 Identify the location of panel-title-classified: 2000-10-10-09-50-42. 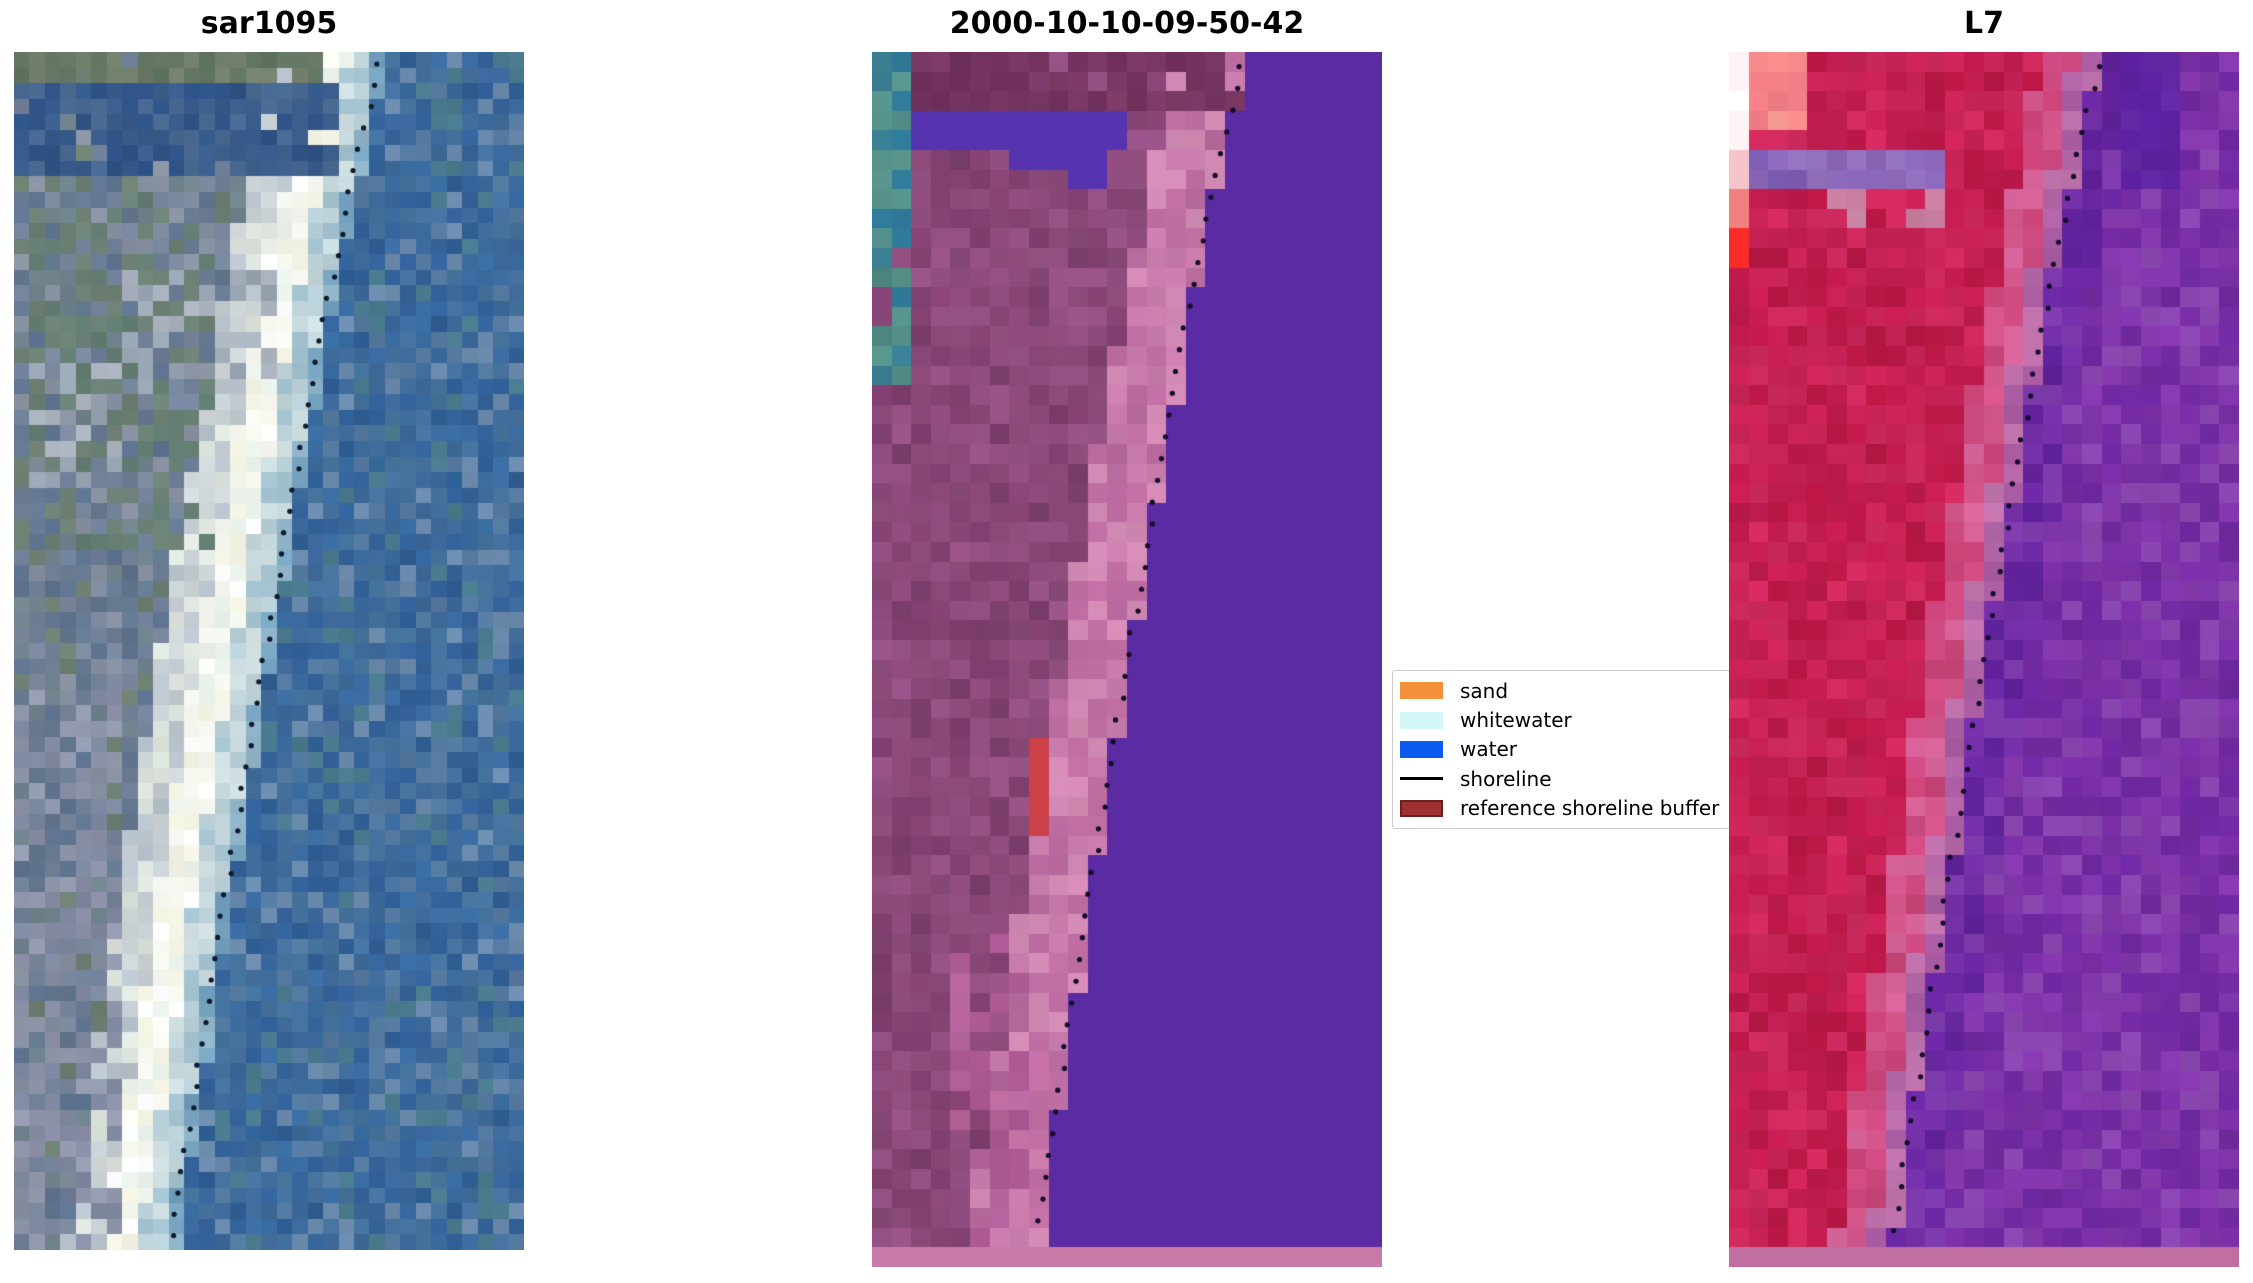
(1127, 23).